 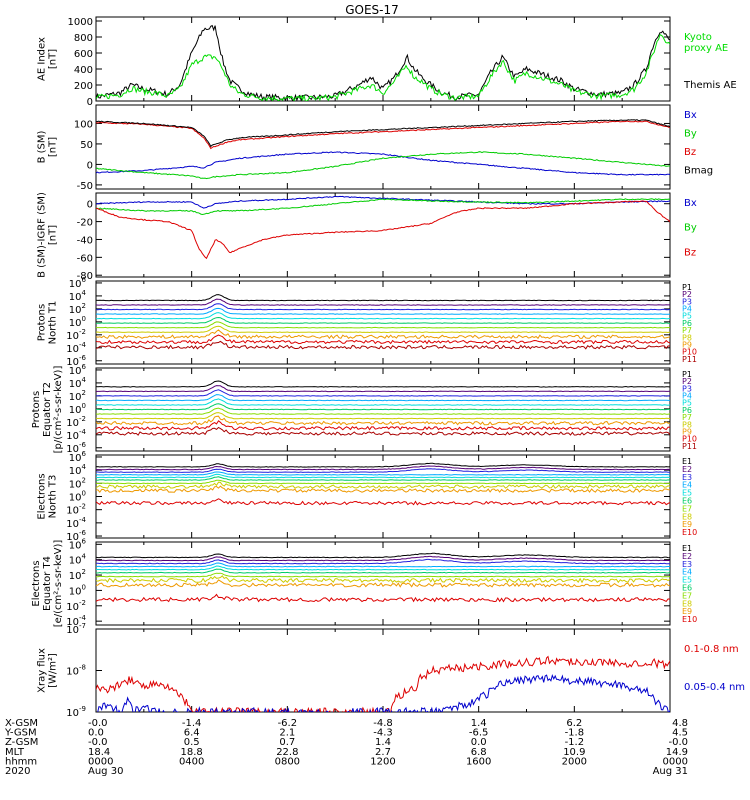 I want to click on panel-bsm: -50 0 50 100 B (SM) [nT] Bx By Bz Bmag, so click(x=375, y=148).